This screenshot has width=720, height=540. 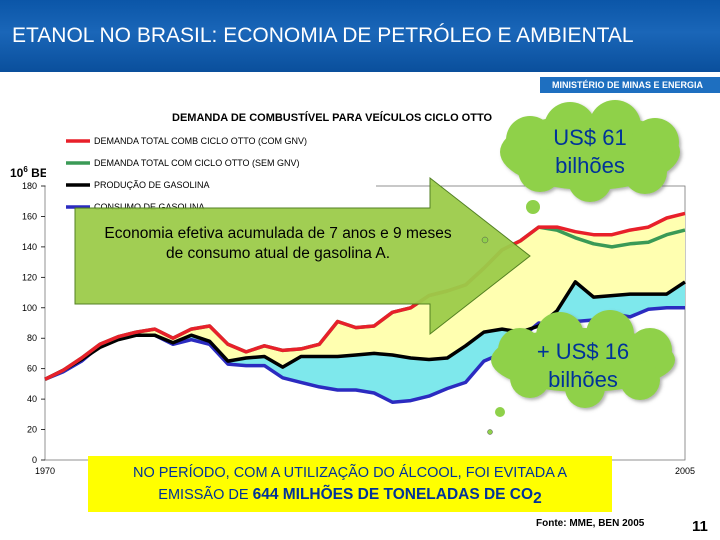 I want to click on y-tick-label: 40, so click(x=32, y=399).